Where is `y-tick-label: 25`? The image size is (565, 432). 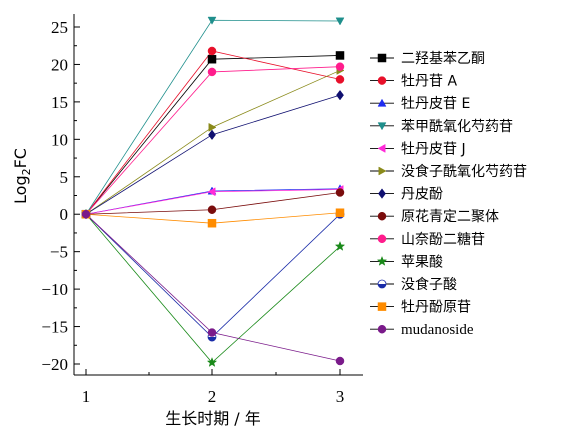 y-tick-label: 25 is located at coordinates (59, 27).